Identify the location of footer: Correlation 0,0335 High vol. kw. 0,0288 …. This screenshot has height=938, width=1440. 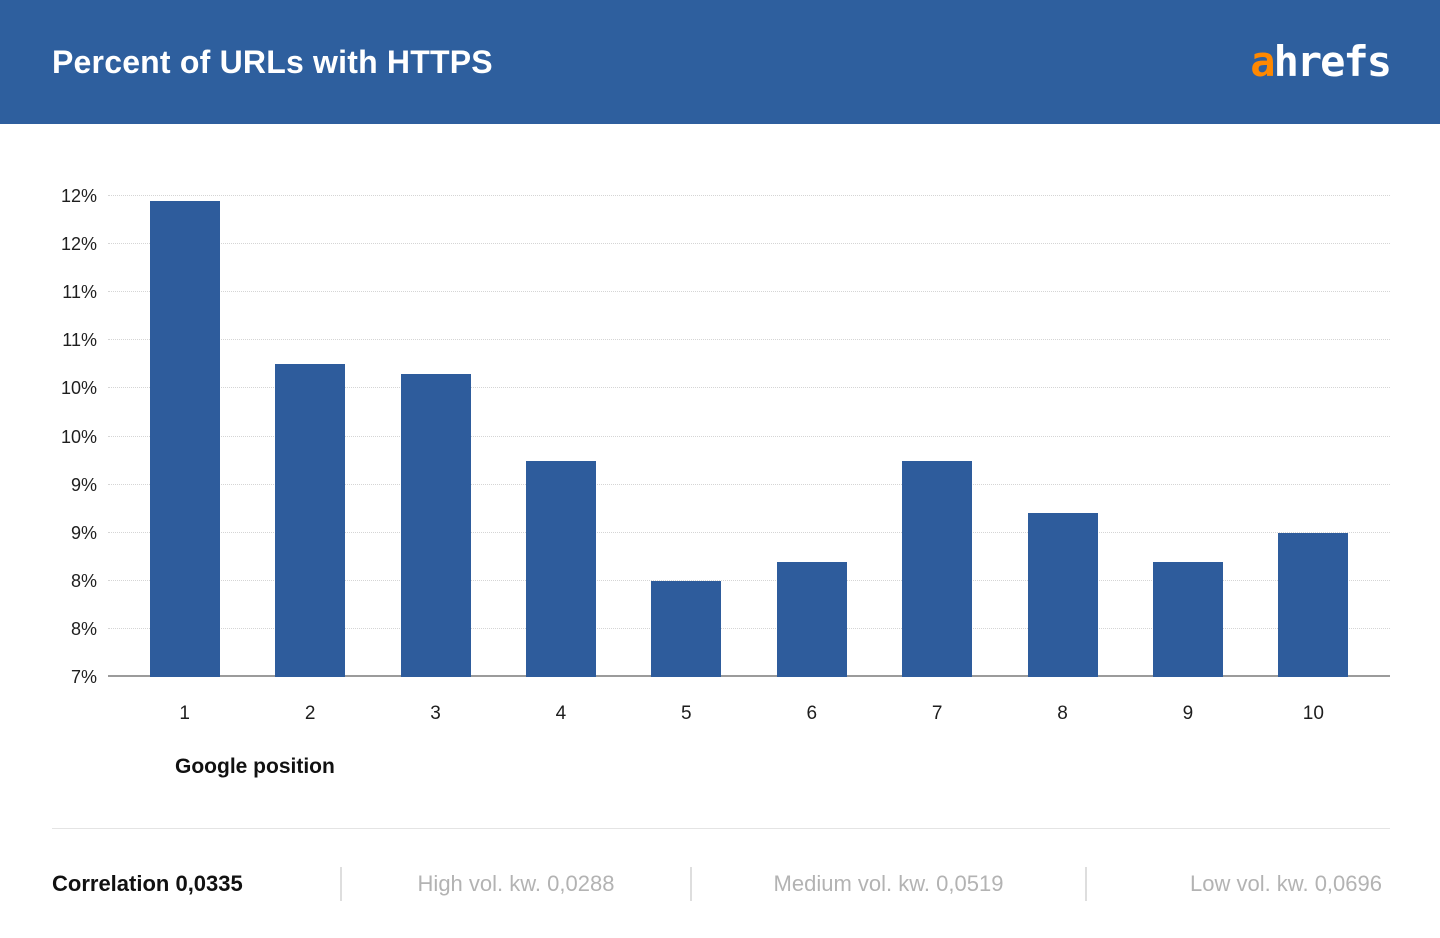
(720, 883).